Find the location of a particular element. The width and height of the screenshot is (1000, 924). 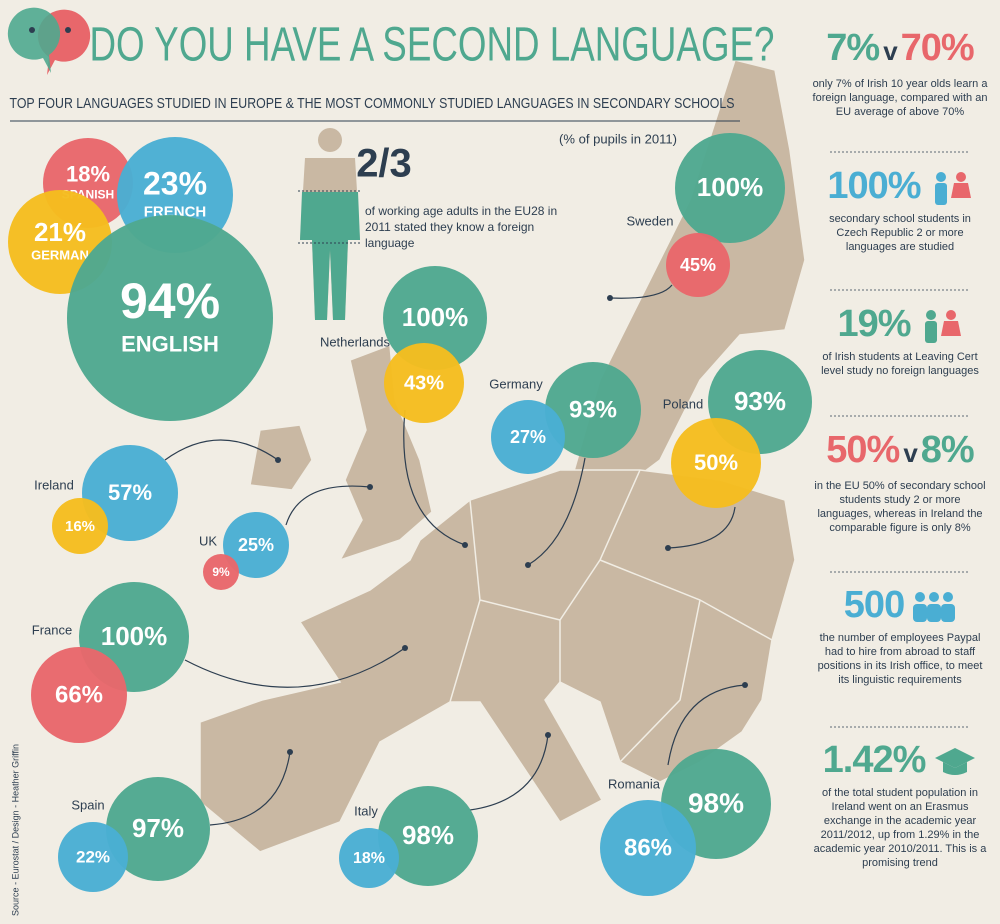

country-value: 45% is located at coordinates (698, 265).